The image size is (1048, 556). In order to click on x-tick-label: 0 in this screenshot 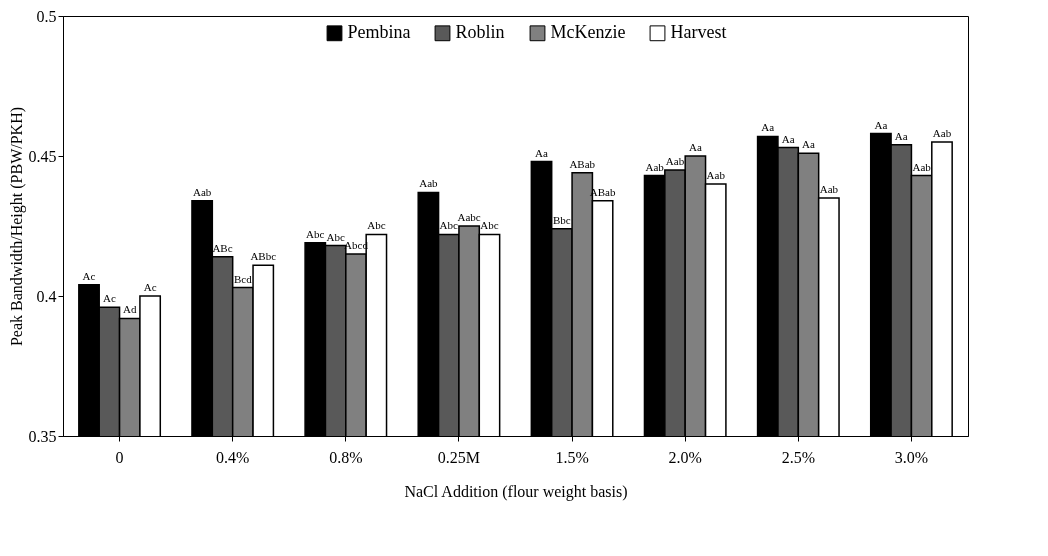, I will do `click(119, 457)`.